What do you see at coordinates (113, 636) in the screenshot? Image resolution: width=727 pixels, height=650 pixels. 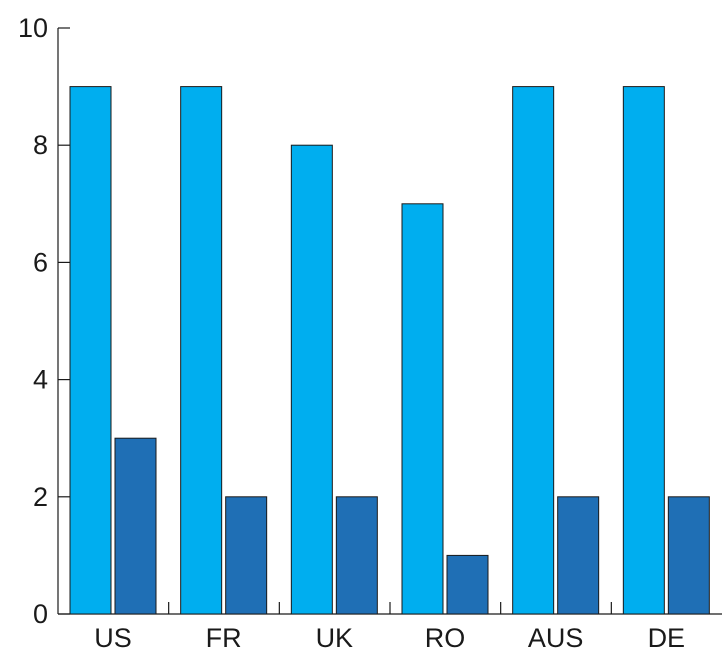 I see `x-tick-label-us: US` at bounding box center [113, 636].